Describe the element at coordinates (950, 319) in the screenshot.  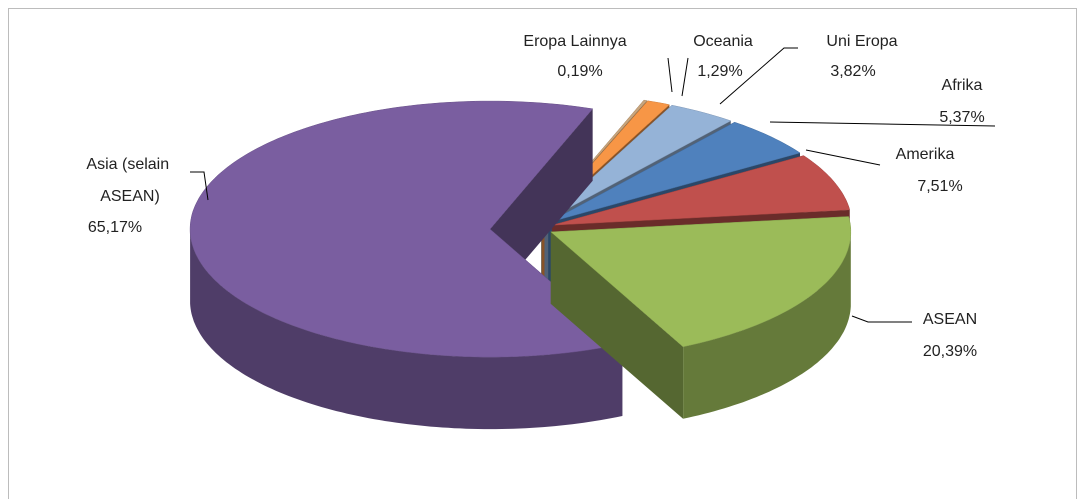
I see `slice-label: ASEAN` at that location.